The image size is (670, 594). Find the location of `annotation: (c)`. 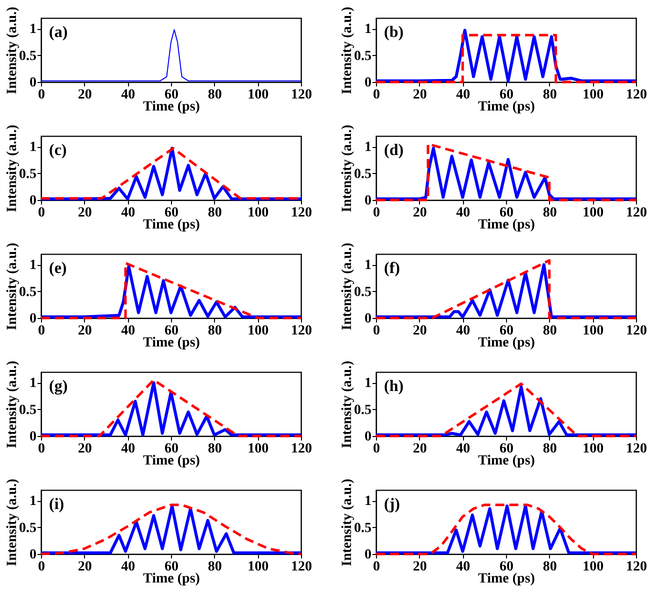

annotation: (c) is located at coordinates (58, 150).